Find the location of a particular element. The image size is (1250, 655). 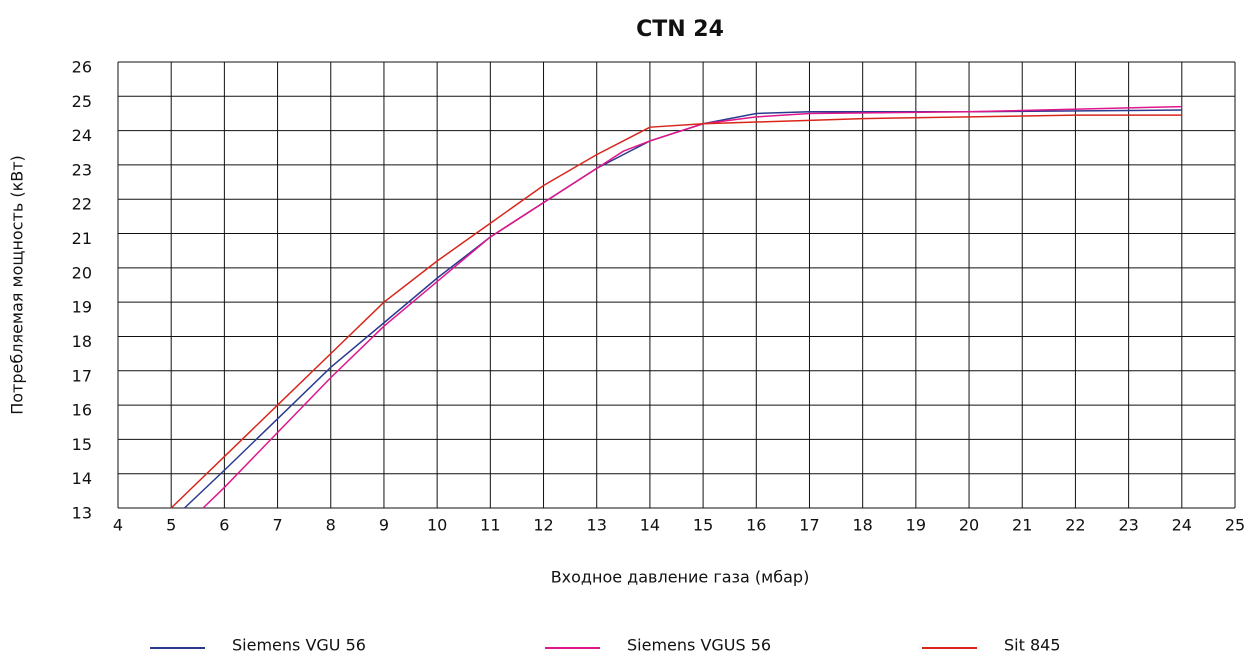

x-tick-label: 25 is located at coordinates (1235, 525).